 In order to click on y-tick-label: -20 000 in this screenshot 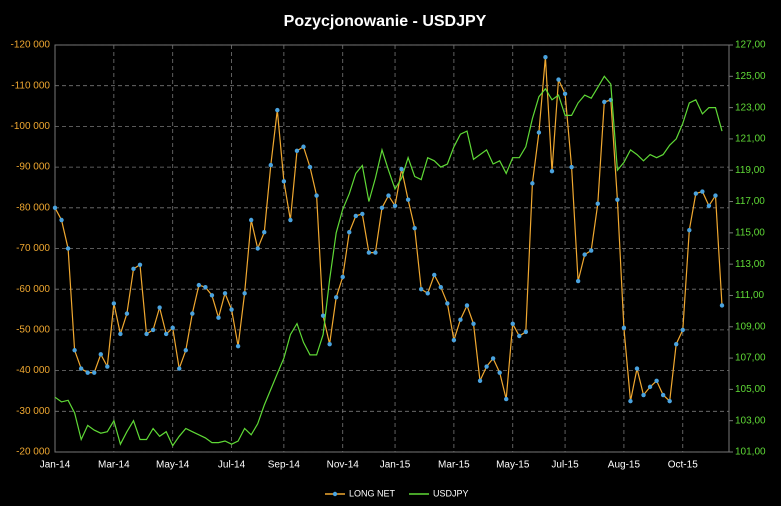, I will do `click(33, 452)`.